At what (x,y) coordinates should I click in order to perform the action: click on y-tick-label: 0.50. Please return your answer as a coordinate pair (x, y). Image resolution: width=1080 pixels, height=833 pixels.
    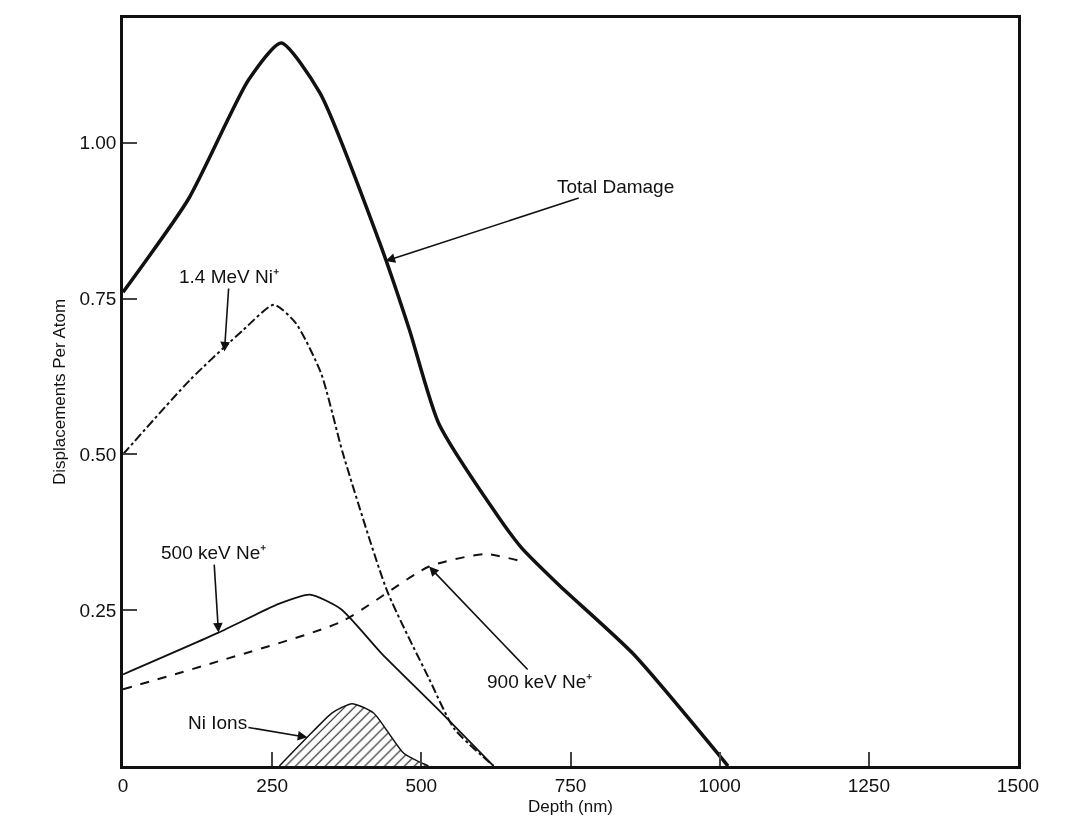
    Looking at the image, I should click on (98, 454).